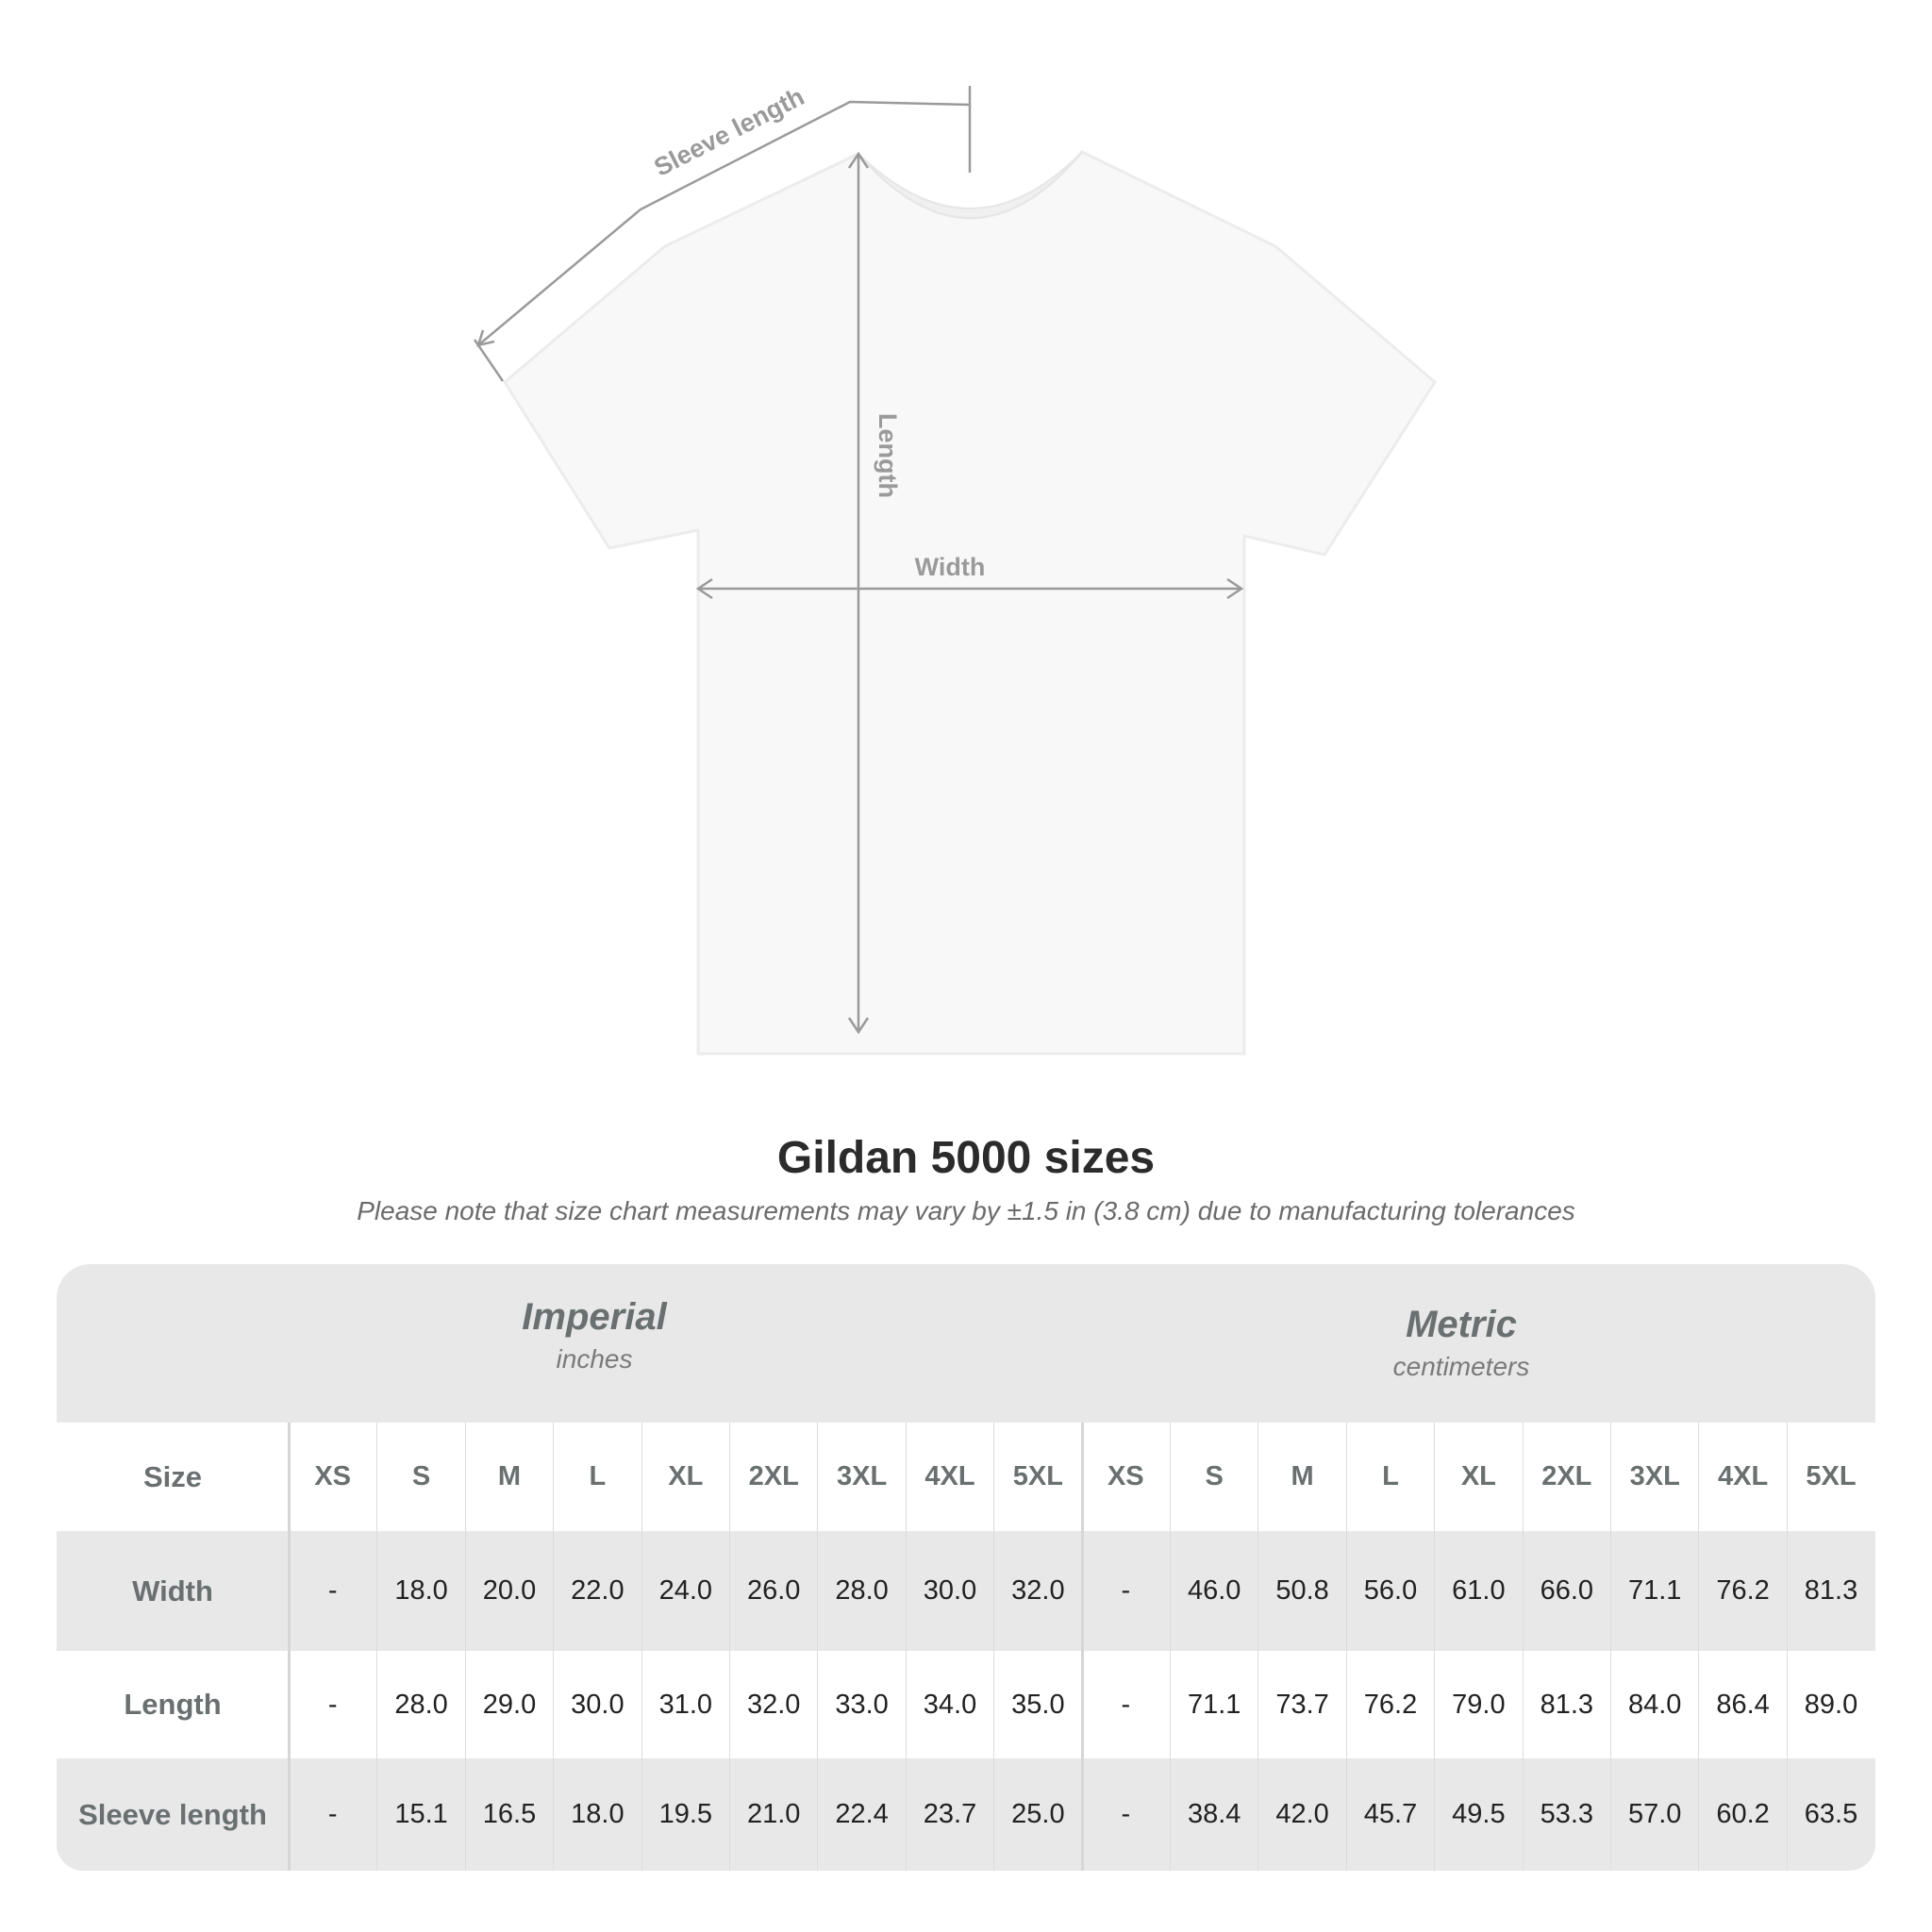 This screenshot has height=1932, width=1932. I want to click on value-cell-metric: 73.7, so click(1301, 1704).